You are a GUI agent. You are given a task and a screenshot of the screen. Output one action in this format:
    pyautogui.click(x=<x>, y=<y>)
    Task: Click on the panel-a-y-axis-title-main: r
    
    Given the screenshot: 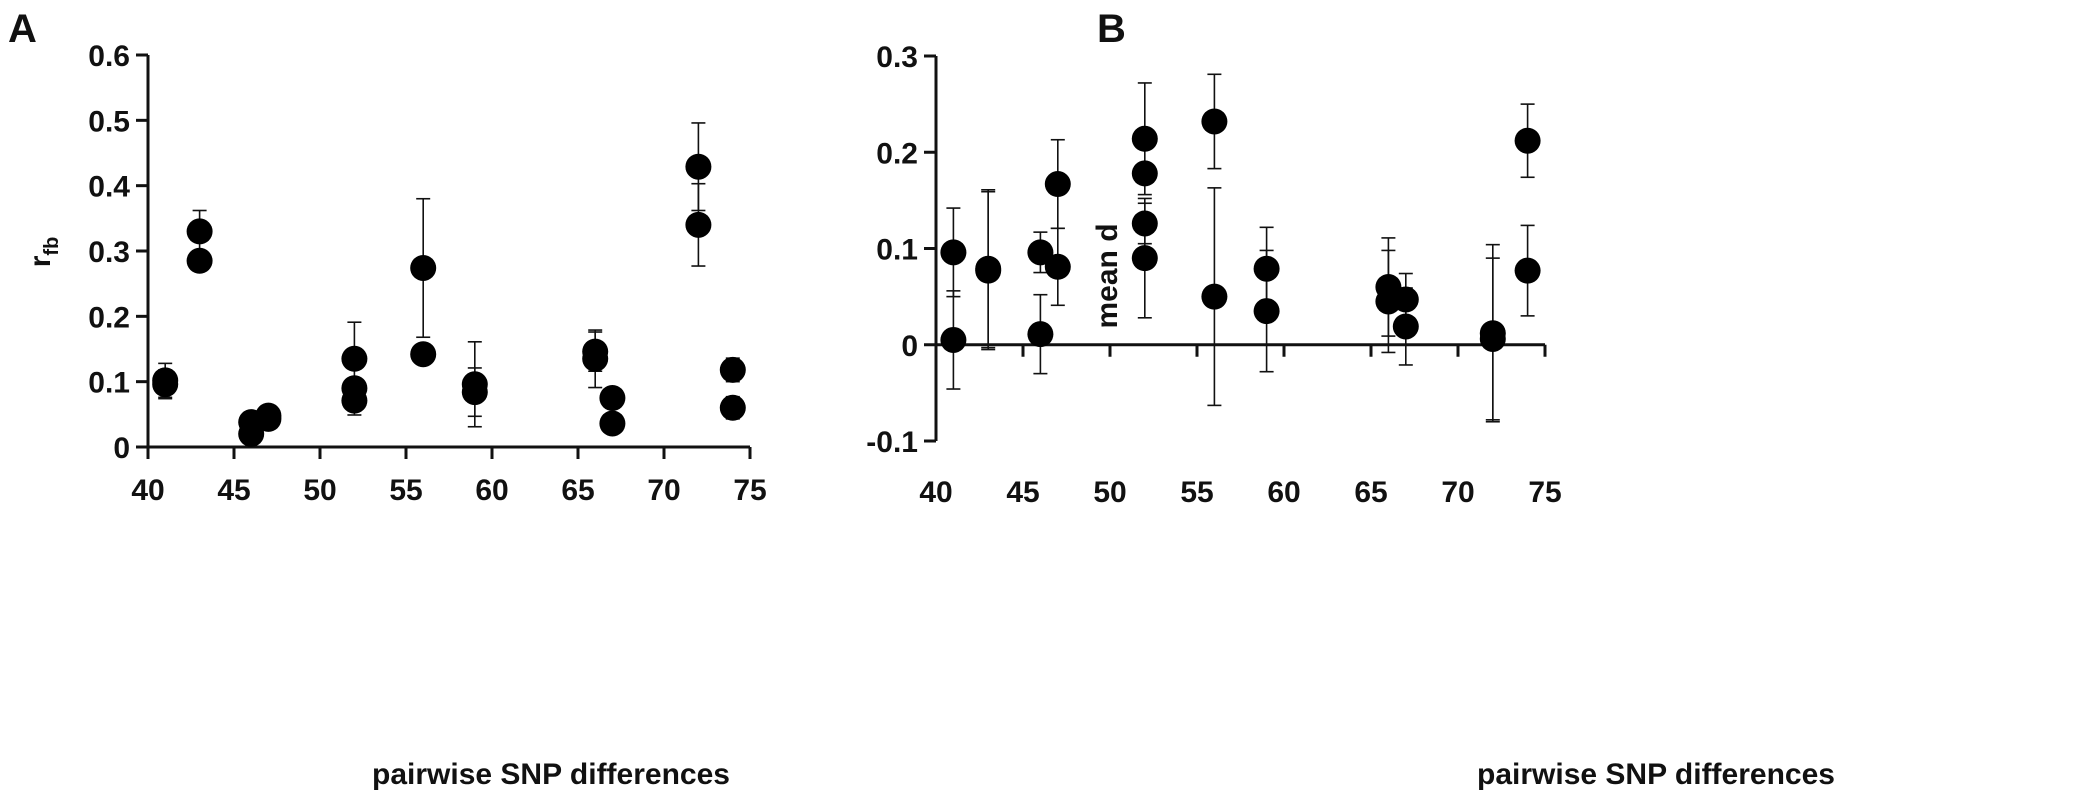 What is the action you would take?
    pyautogui.click(x=40, y=261)
    